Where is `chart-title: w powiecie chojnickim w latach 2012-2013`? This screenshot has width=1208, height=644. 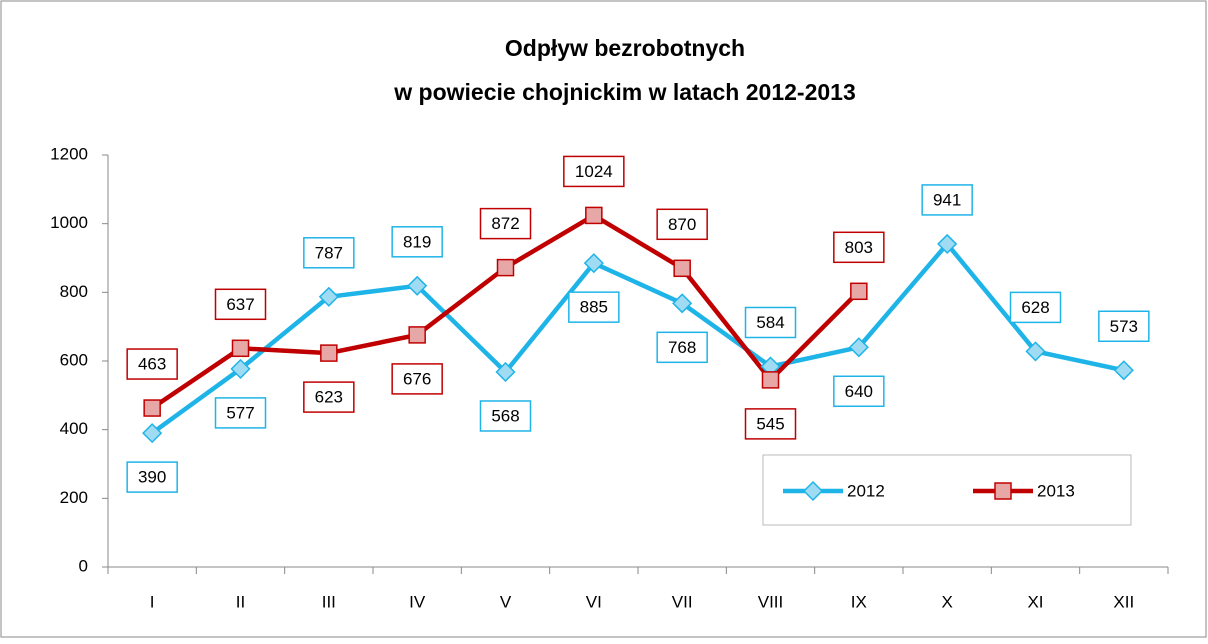 chart-title: w powiecie chojnickim w latach 2012-2013 is located at coordinates (624, 92).